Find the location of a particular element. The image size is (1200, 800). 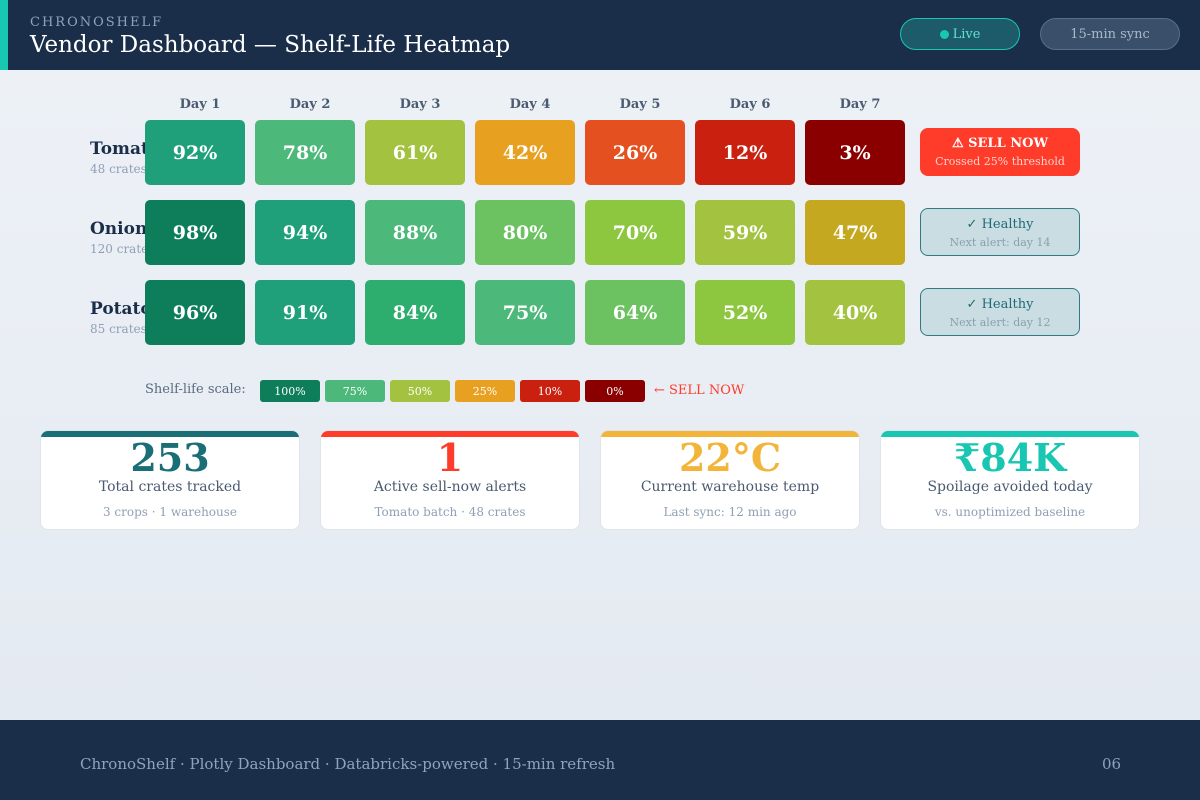

heatmap-cell: 75% is located at coordinates (525, 312).